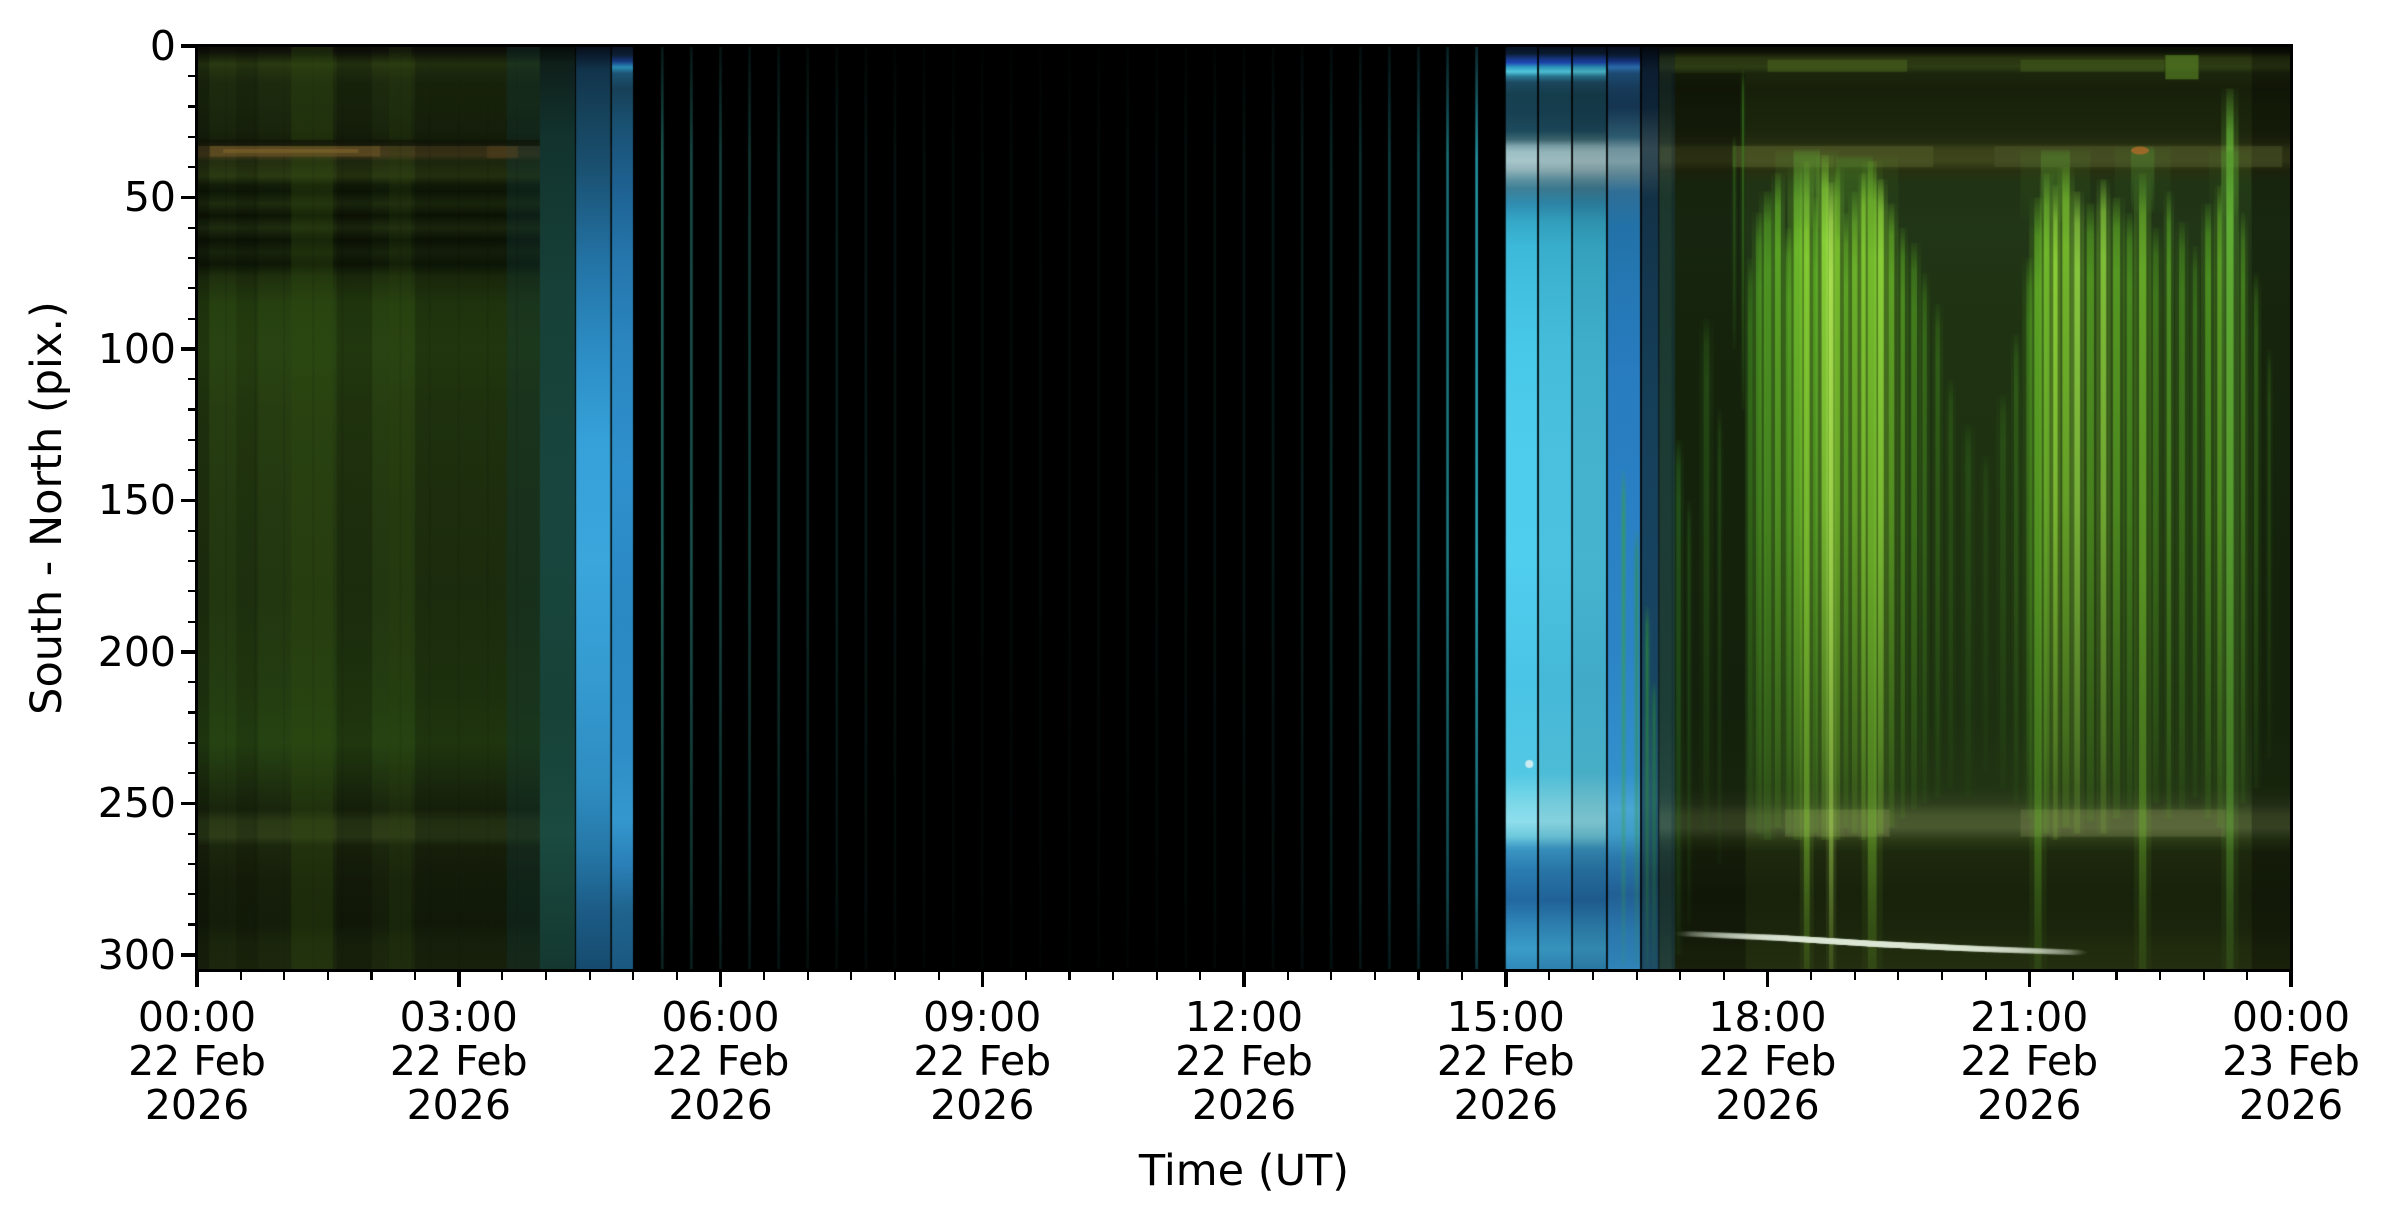 The image size is (2389, 1227). I want to click on y-tick-label: 200, so click(136, 651).